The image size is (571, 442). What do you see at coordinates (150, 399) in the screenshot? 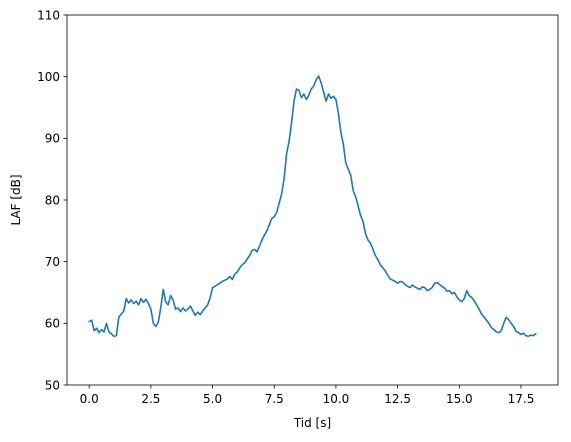
I see `x-tick-label: 2.5` at bounding box center [150, 399].